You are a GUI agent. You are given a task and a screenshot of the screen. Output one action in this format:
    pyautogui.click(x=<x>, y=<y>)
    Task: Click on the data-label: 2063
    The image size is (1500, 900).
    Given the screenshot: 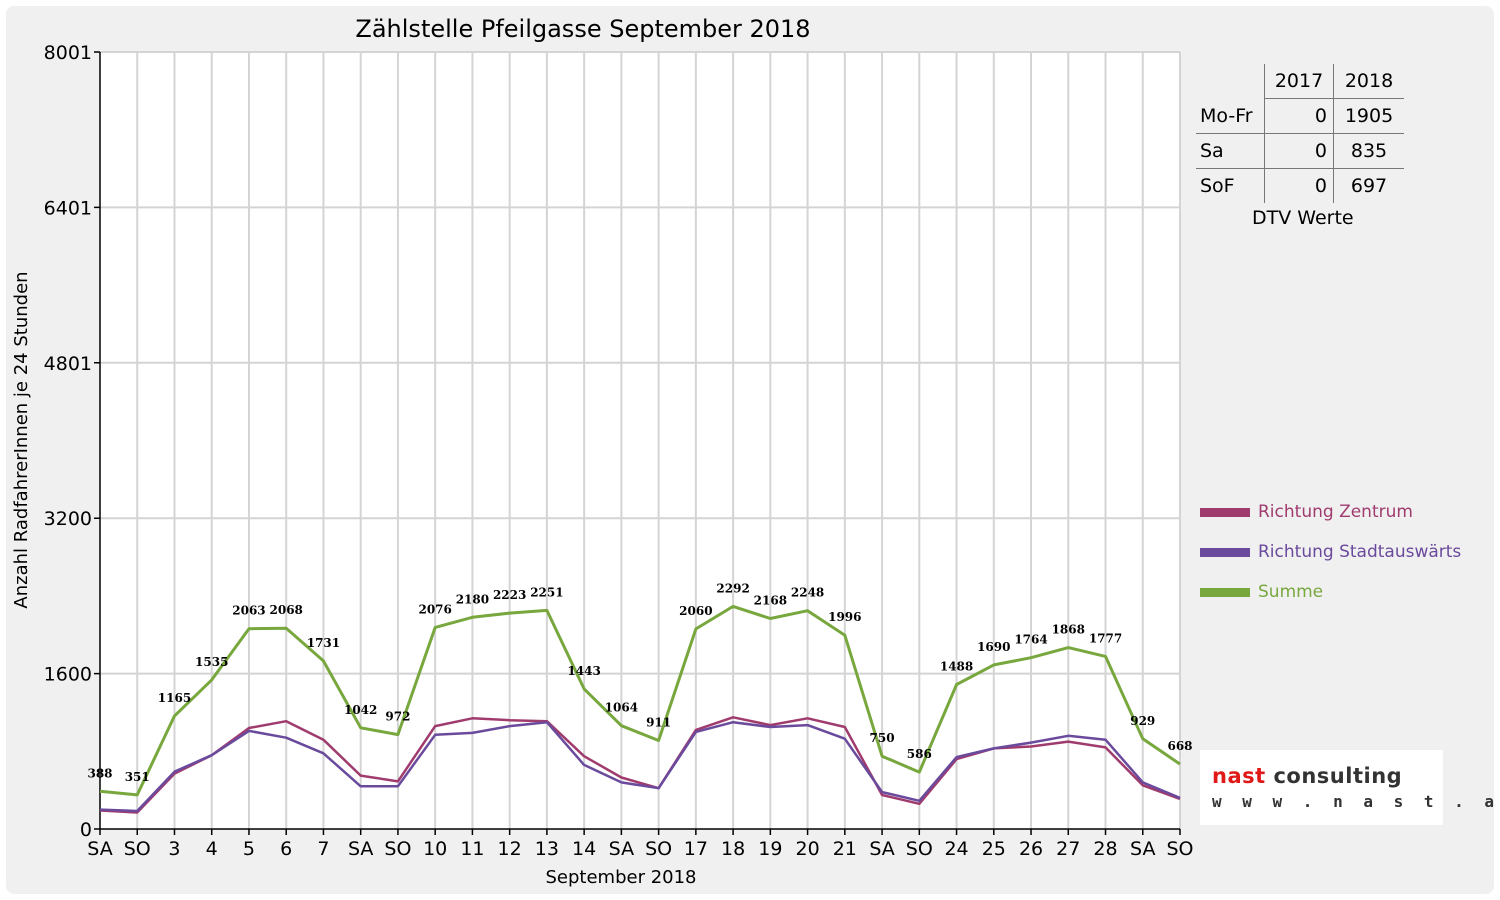 What is the action you would take?
    pyautogui.click(x=248, y=611)
    